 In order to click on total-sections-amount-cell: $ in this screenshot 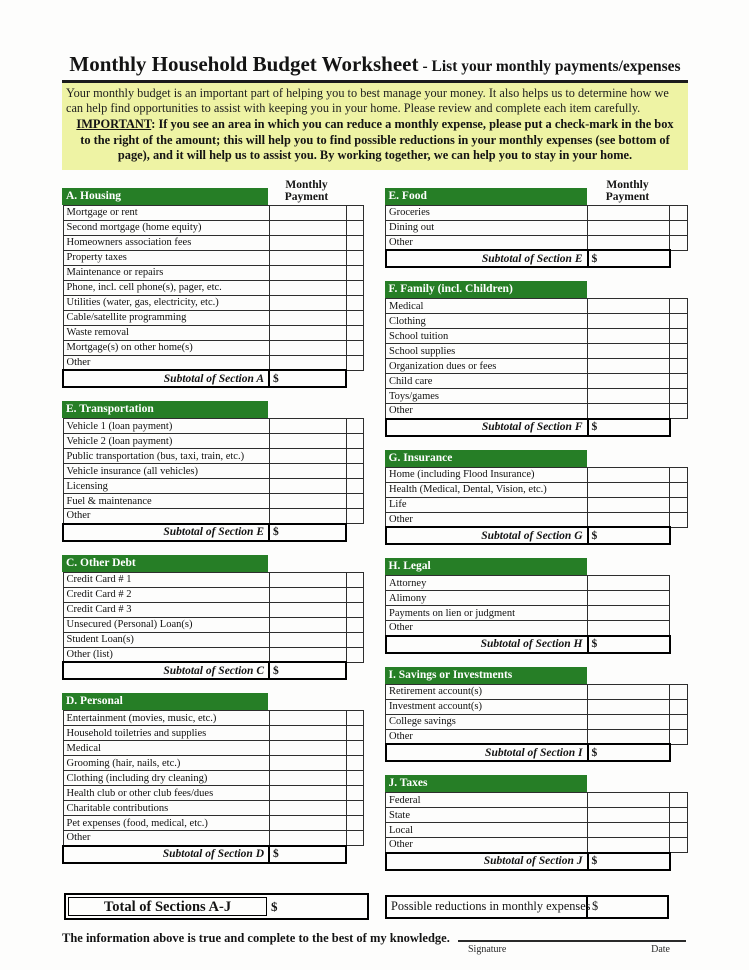, I will do `click(274, 906)`.